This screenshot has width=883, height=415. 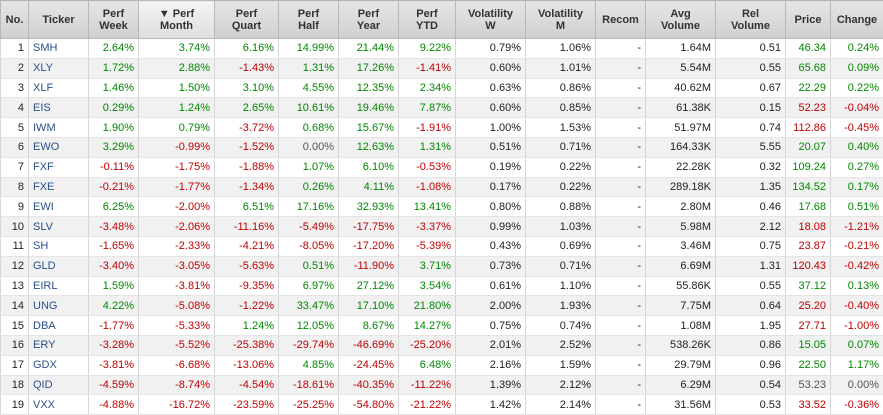 I want to click on cell: 0.53, so click(x=750, y=404).